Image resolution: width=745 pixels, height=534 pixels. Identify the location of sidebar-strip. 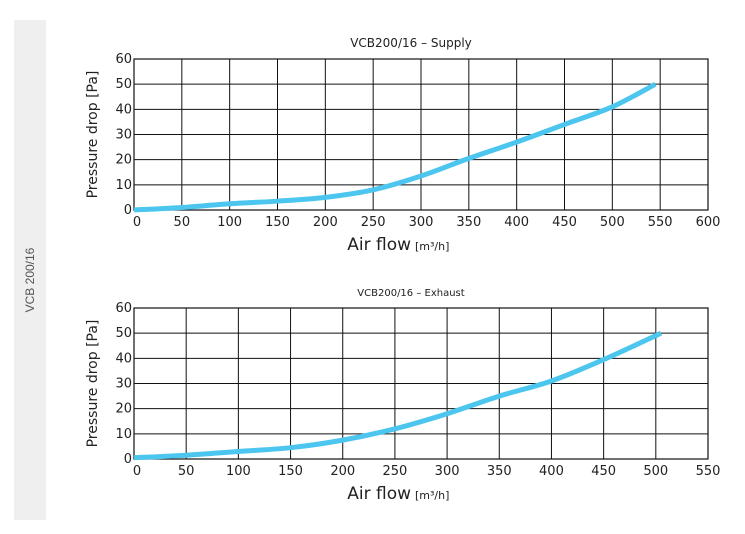
(30, 270).